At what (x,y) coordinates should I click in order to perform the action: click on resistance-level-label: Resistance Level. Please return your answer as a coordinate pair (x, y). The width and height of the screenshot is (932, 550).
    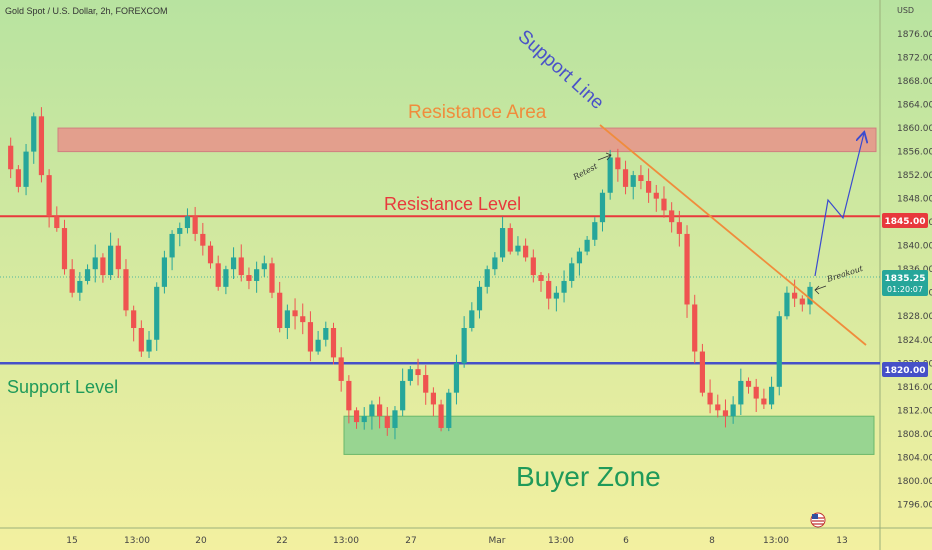
    Looking at the image, I should click on (452, 204).